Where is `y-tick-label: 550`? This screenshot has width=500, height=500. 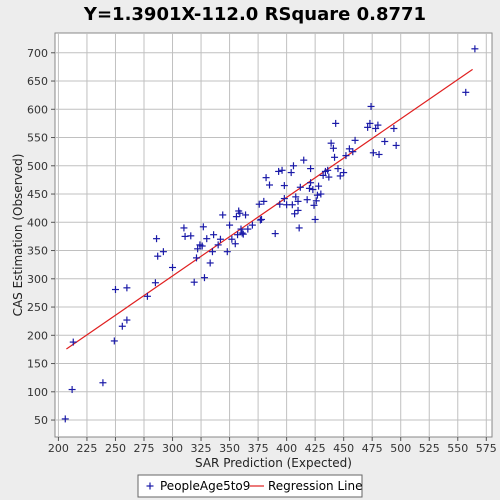 y-tick-label: 550 is located at coordinates (37, 138).